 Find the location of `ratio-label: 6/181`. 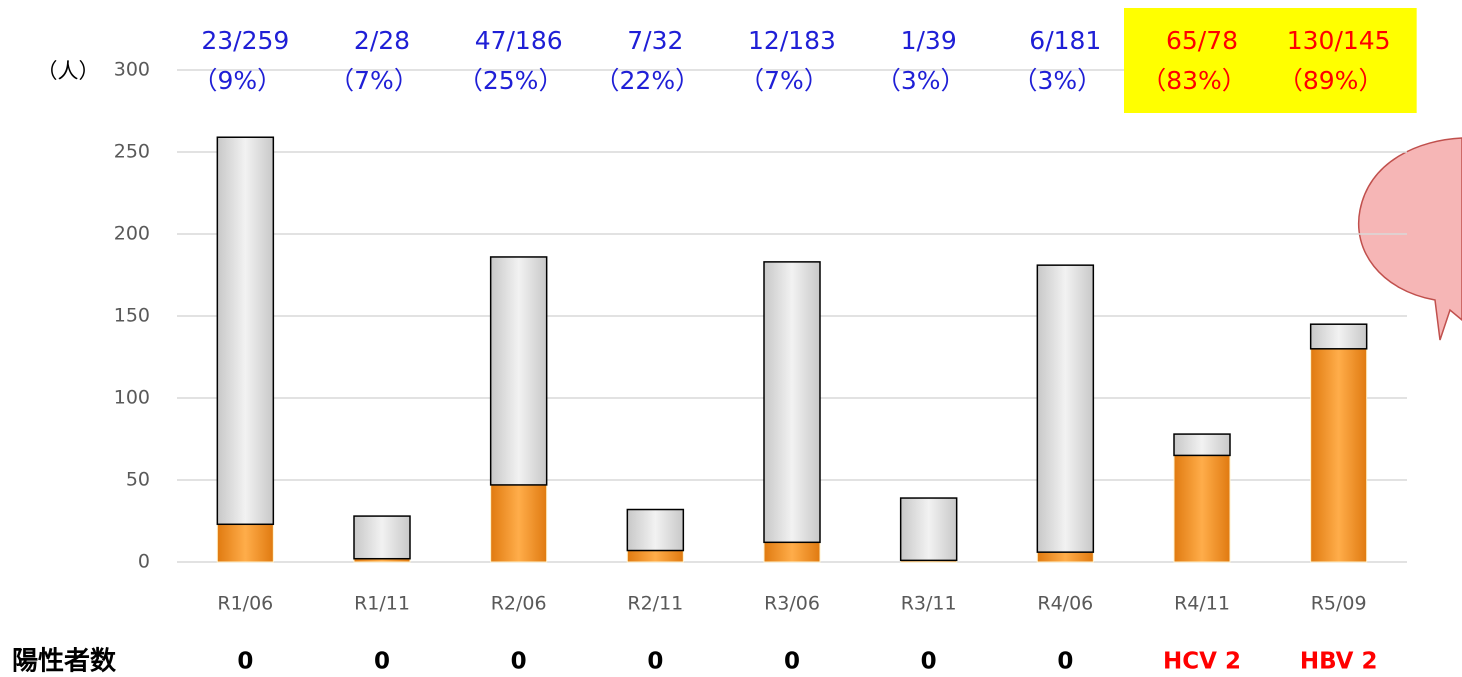

ratio-label: 6/181 is located at coordinates (1065, 40).